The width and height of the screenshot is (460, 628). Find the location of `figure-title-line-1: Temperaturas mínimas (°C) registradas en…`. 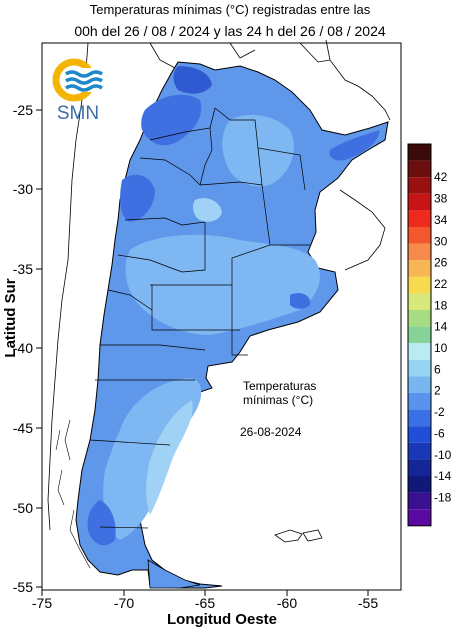

figure-title-line-1: Temperaturas mínimas (°C) registradas en… is located at coordinates (230, 9).